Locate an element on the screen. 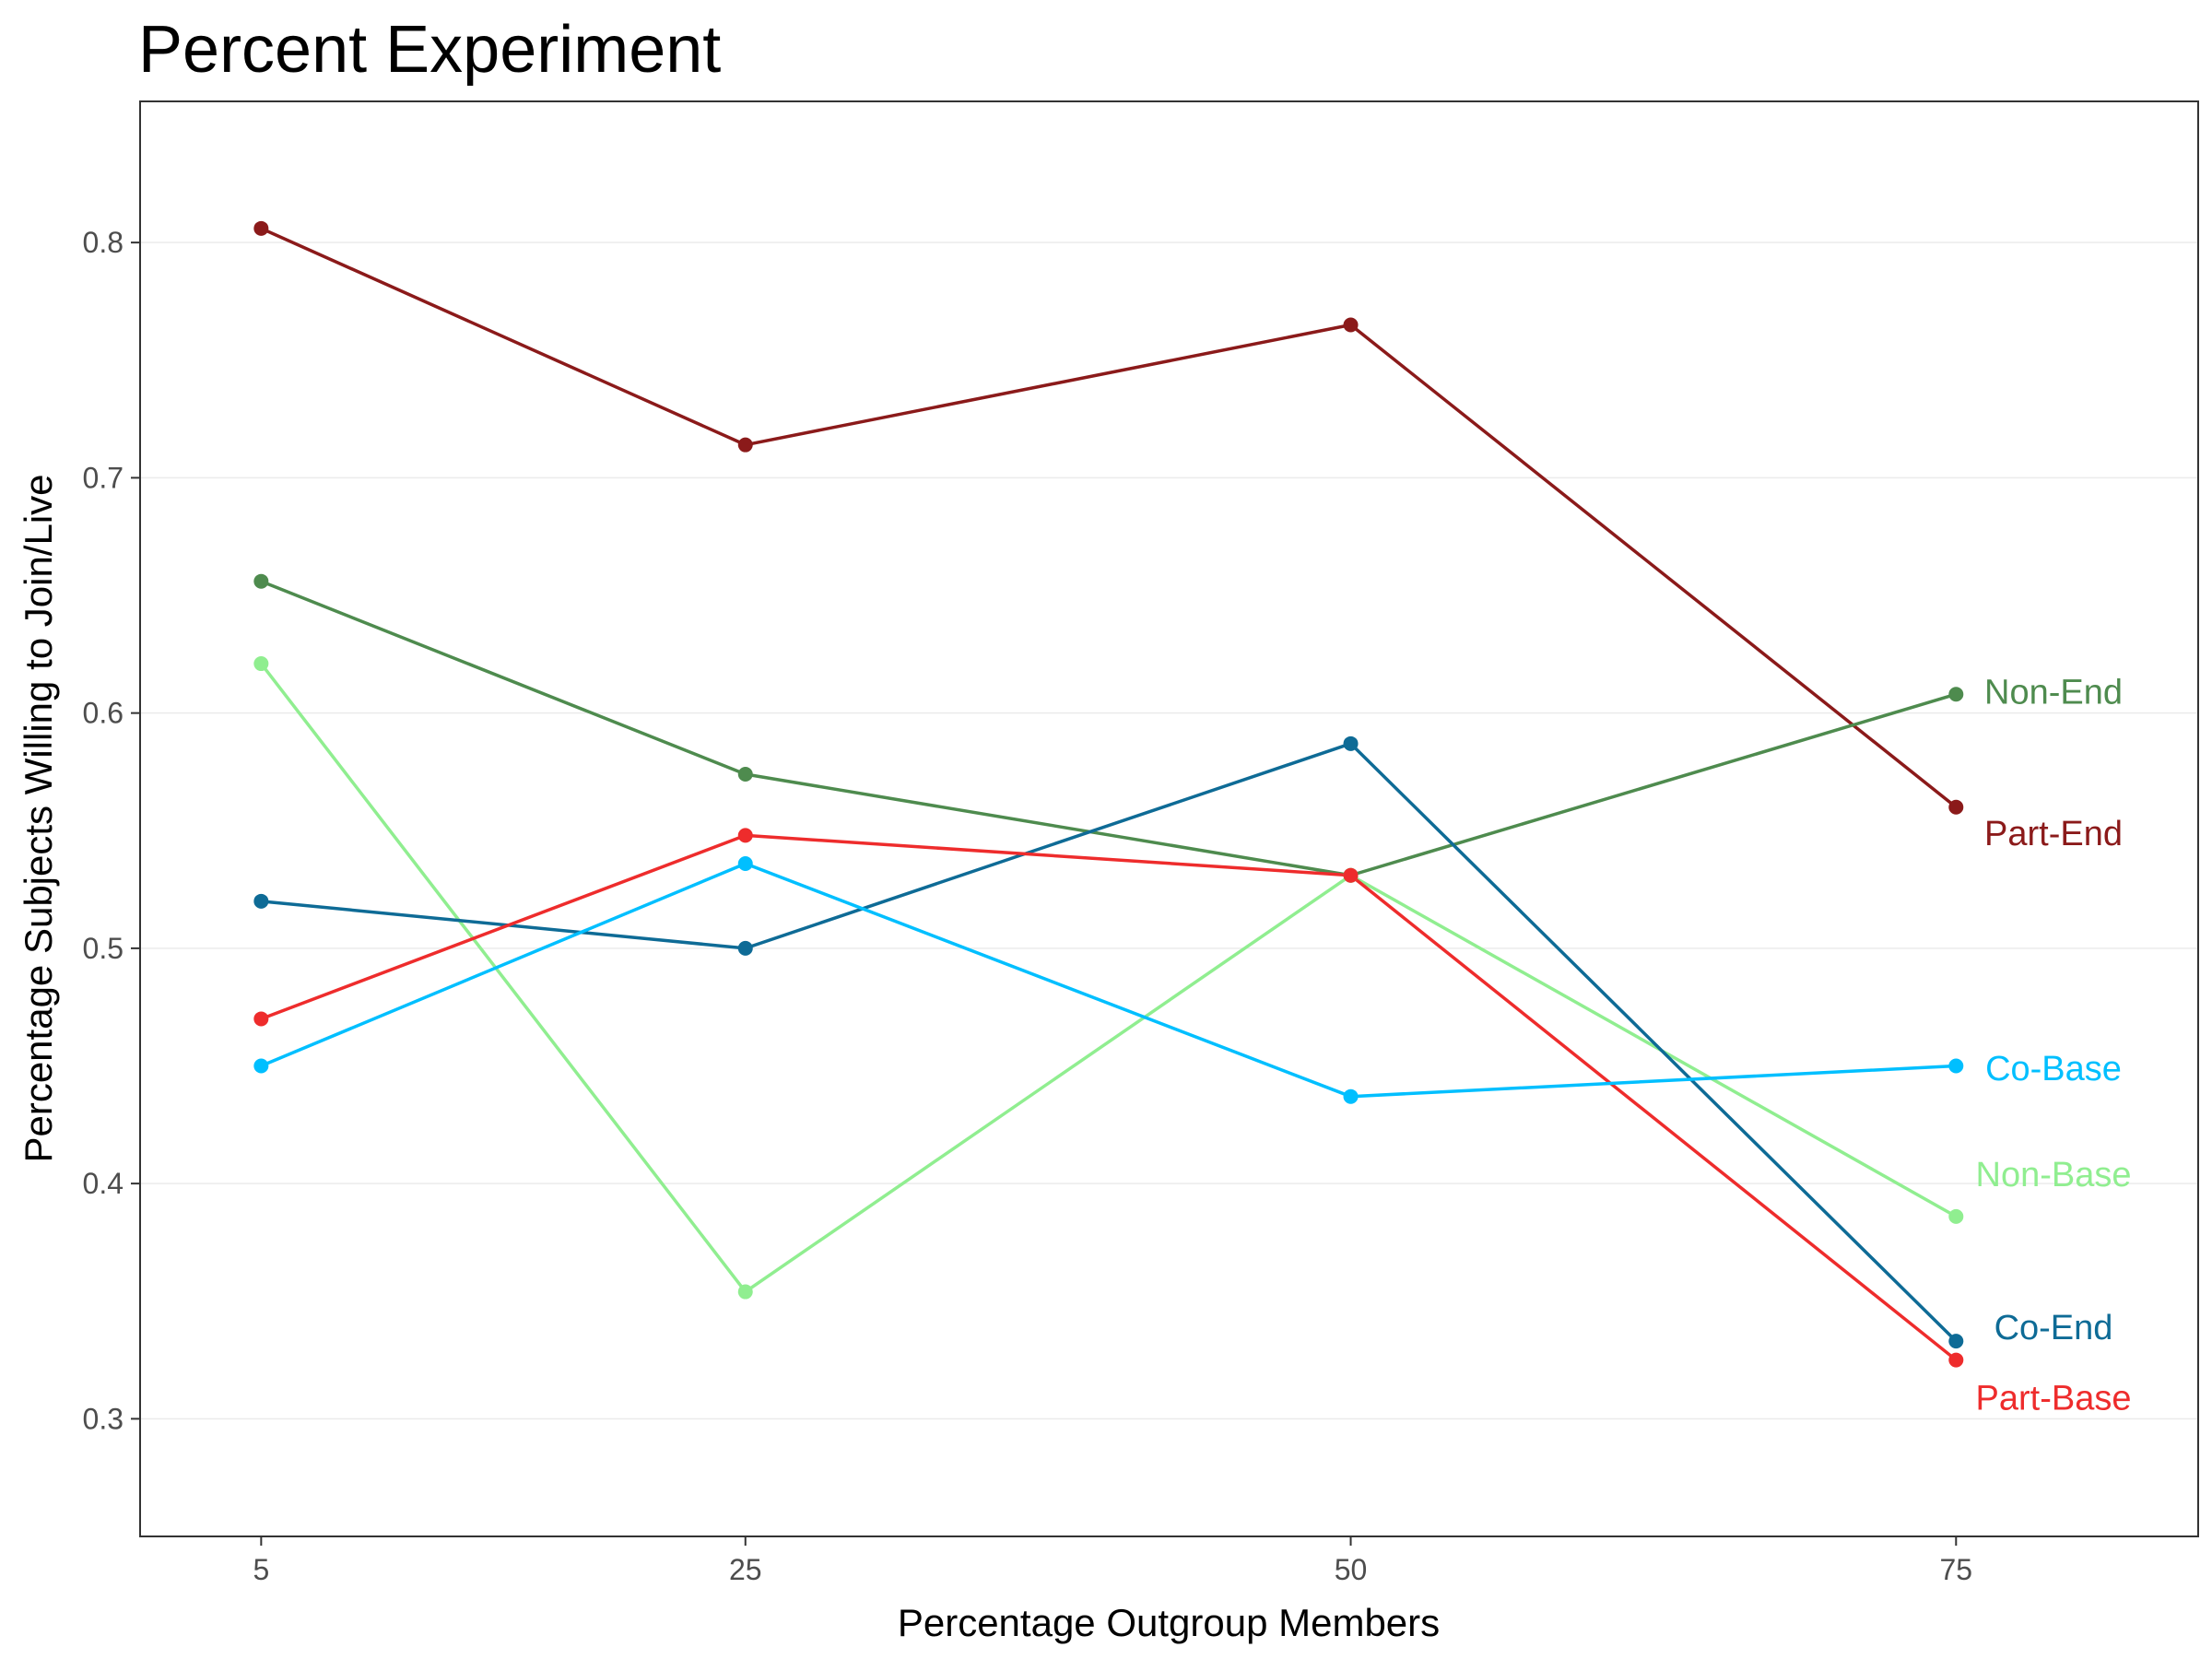 This screenshot has height=1659, width=2212. x-tick-label: 75 is located at coordinates (1955, 1569).